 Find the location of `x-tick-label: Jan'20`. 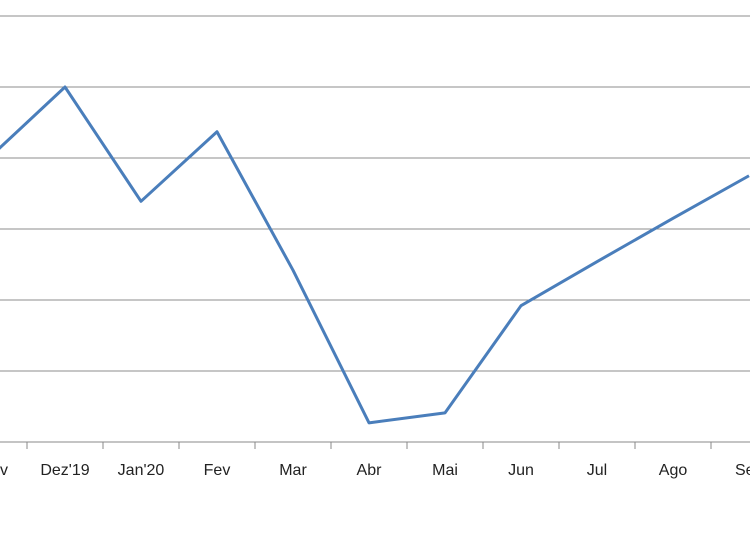

x-tick-label: Jan'20 is located at coordinates (141, 470).